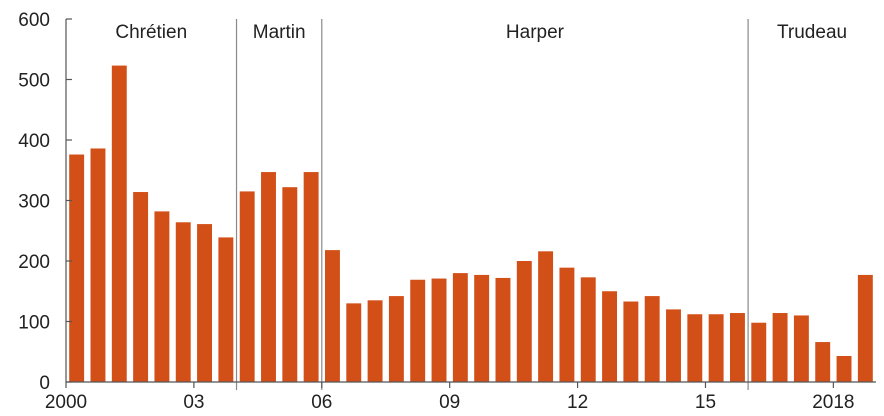 The width and height of the screenshot is (884, 416). I want to click on x-tick-label: 09, so click(449, 402).